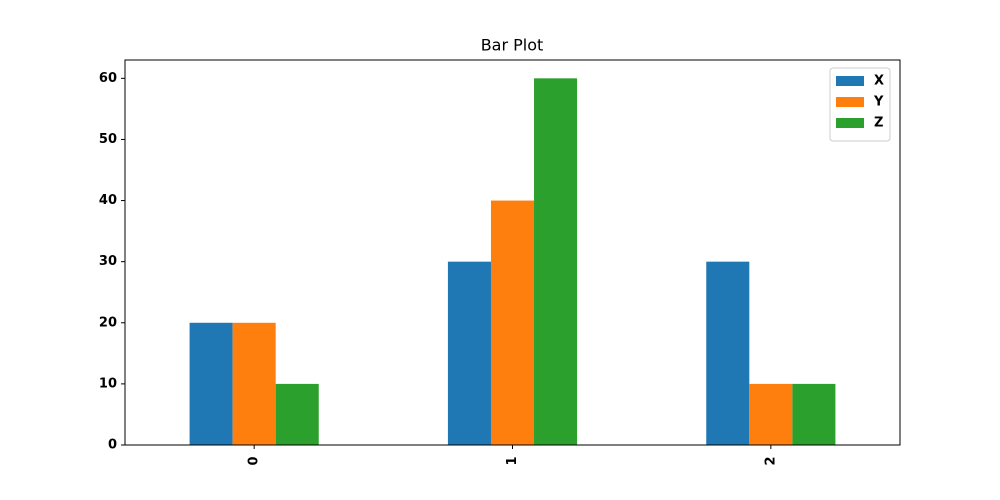  What do you see at coordinates (108, 261) in the screenshot?
I see `y-tick-label: 30` at bounding box center [108, 261].